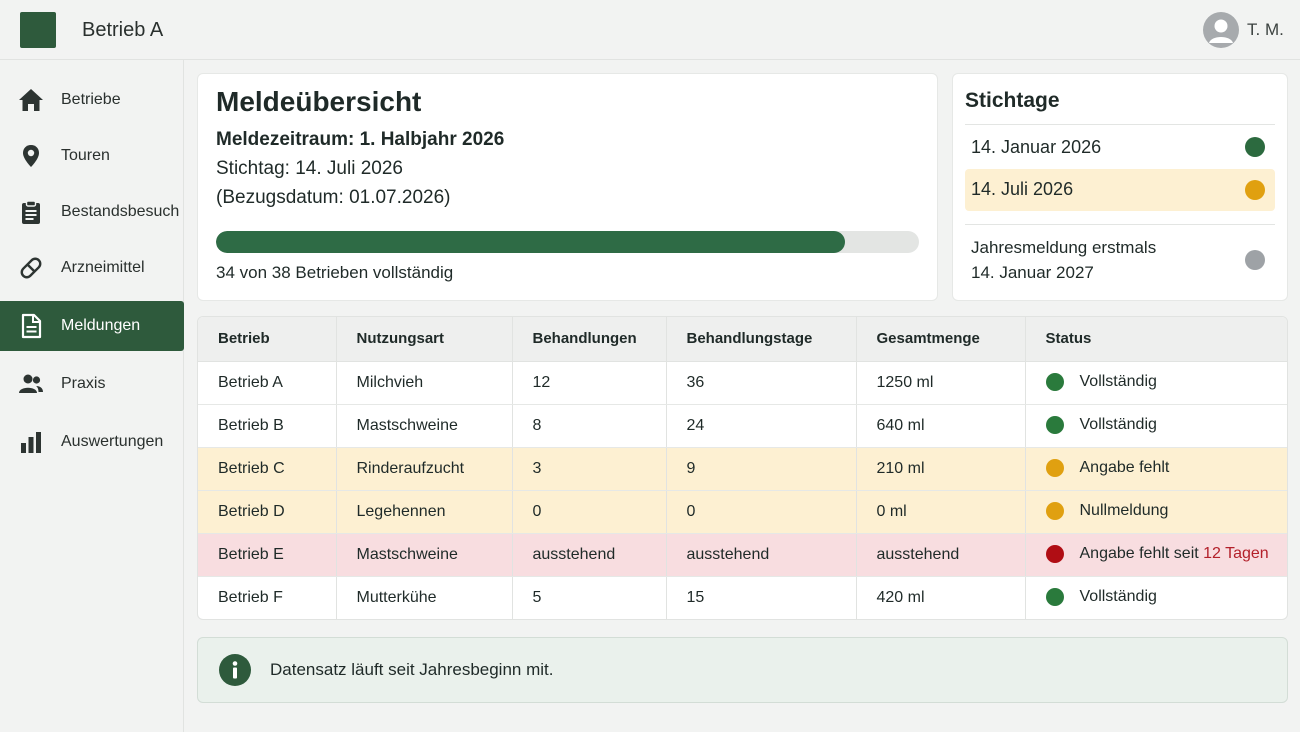  Describe the element at coordinates (267, 597) in the screenshot. I see `cell-betrieb: Betrieb F` at that location.